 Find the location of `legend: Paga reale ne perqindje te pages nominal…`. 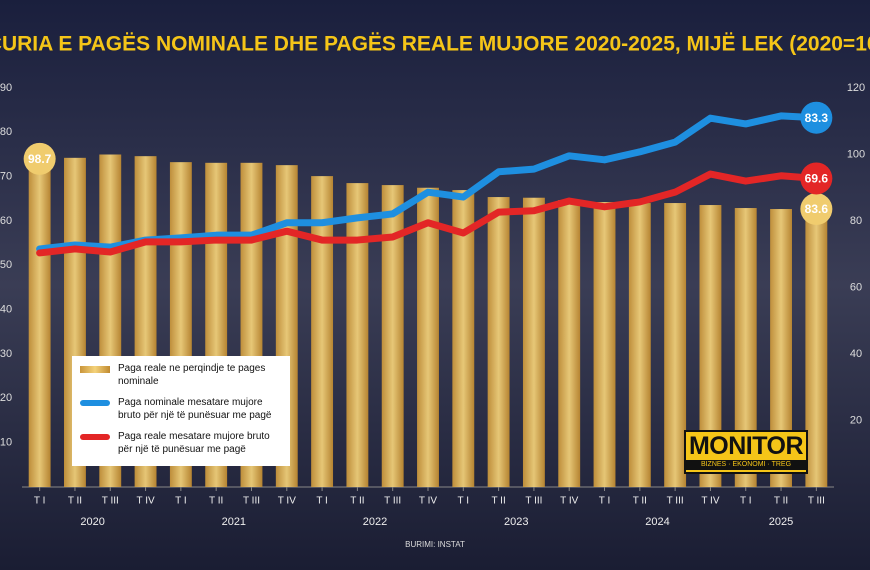

legend: Paga reale ne perqindje te pages nominal… is located at coordinates (181, 411).